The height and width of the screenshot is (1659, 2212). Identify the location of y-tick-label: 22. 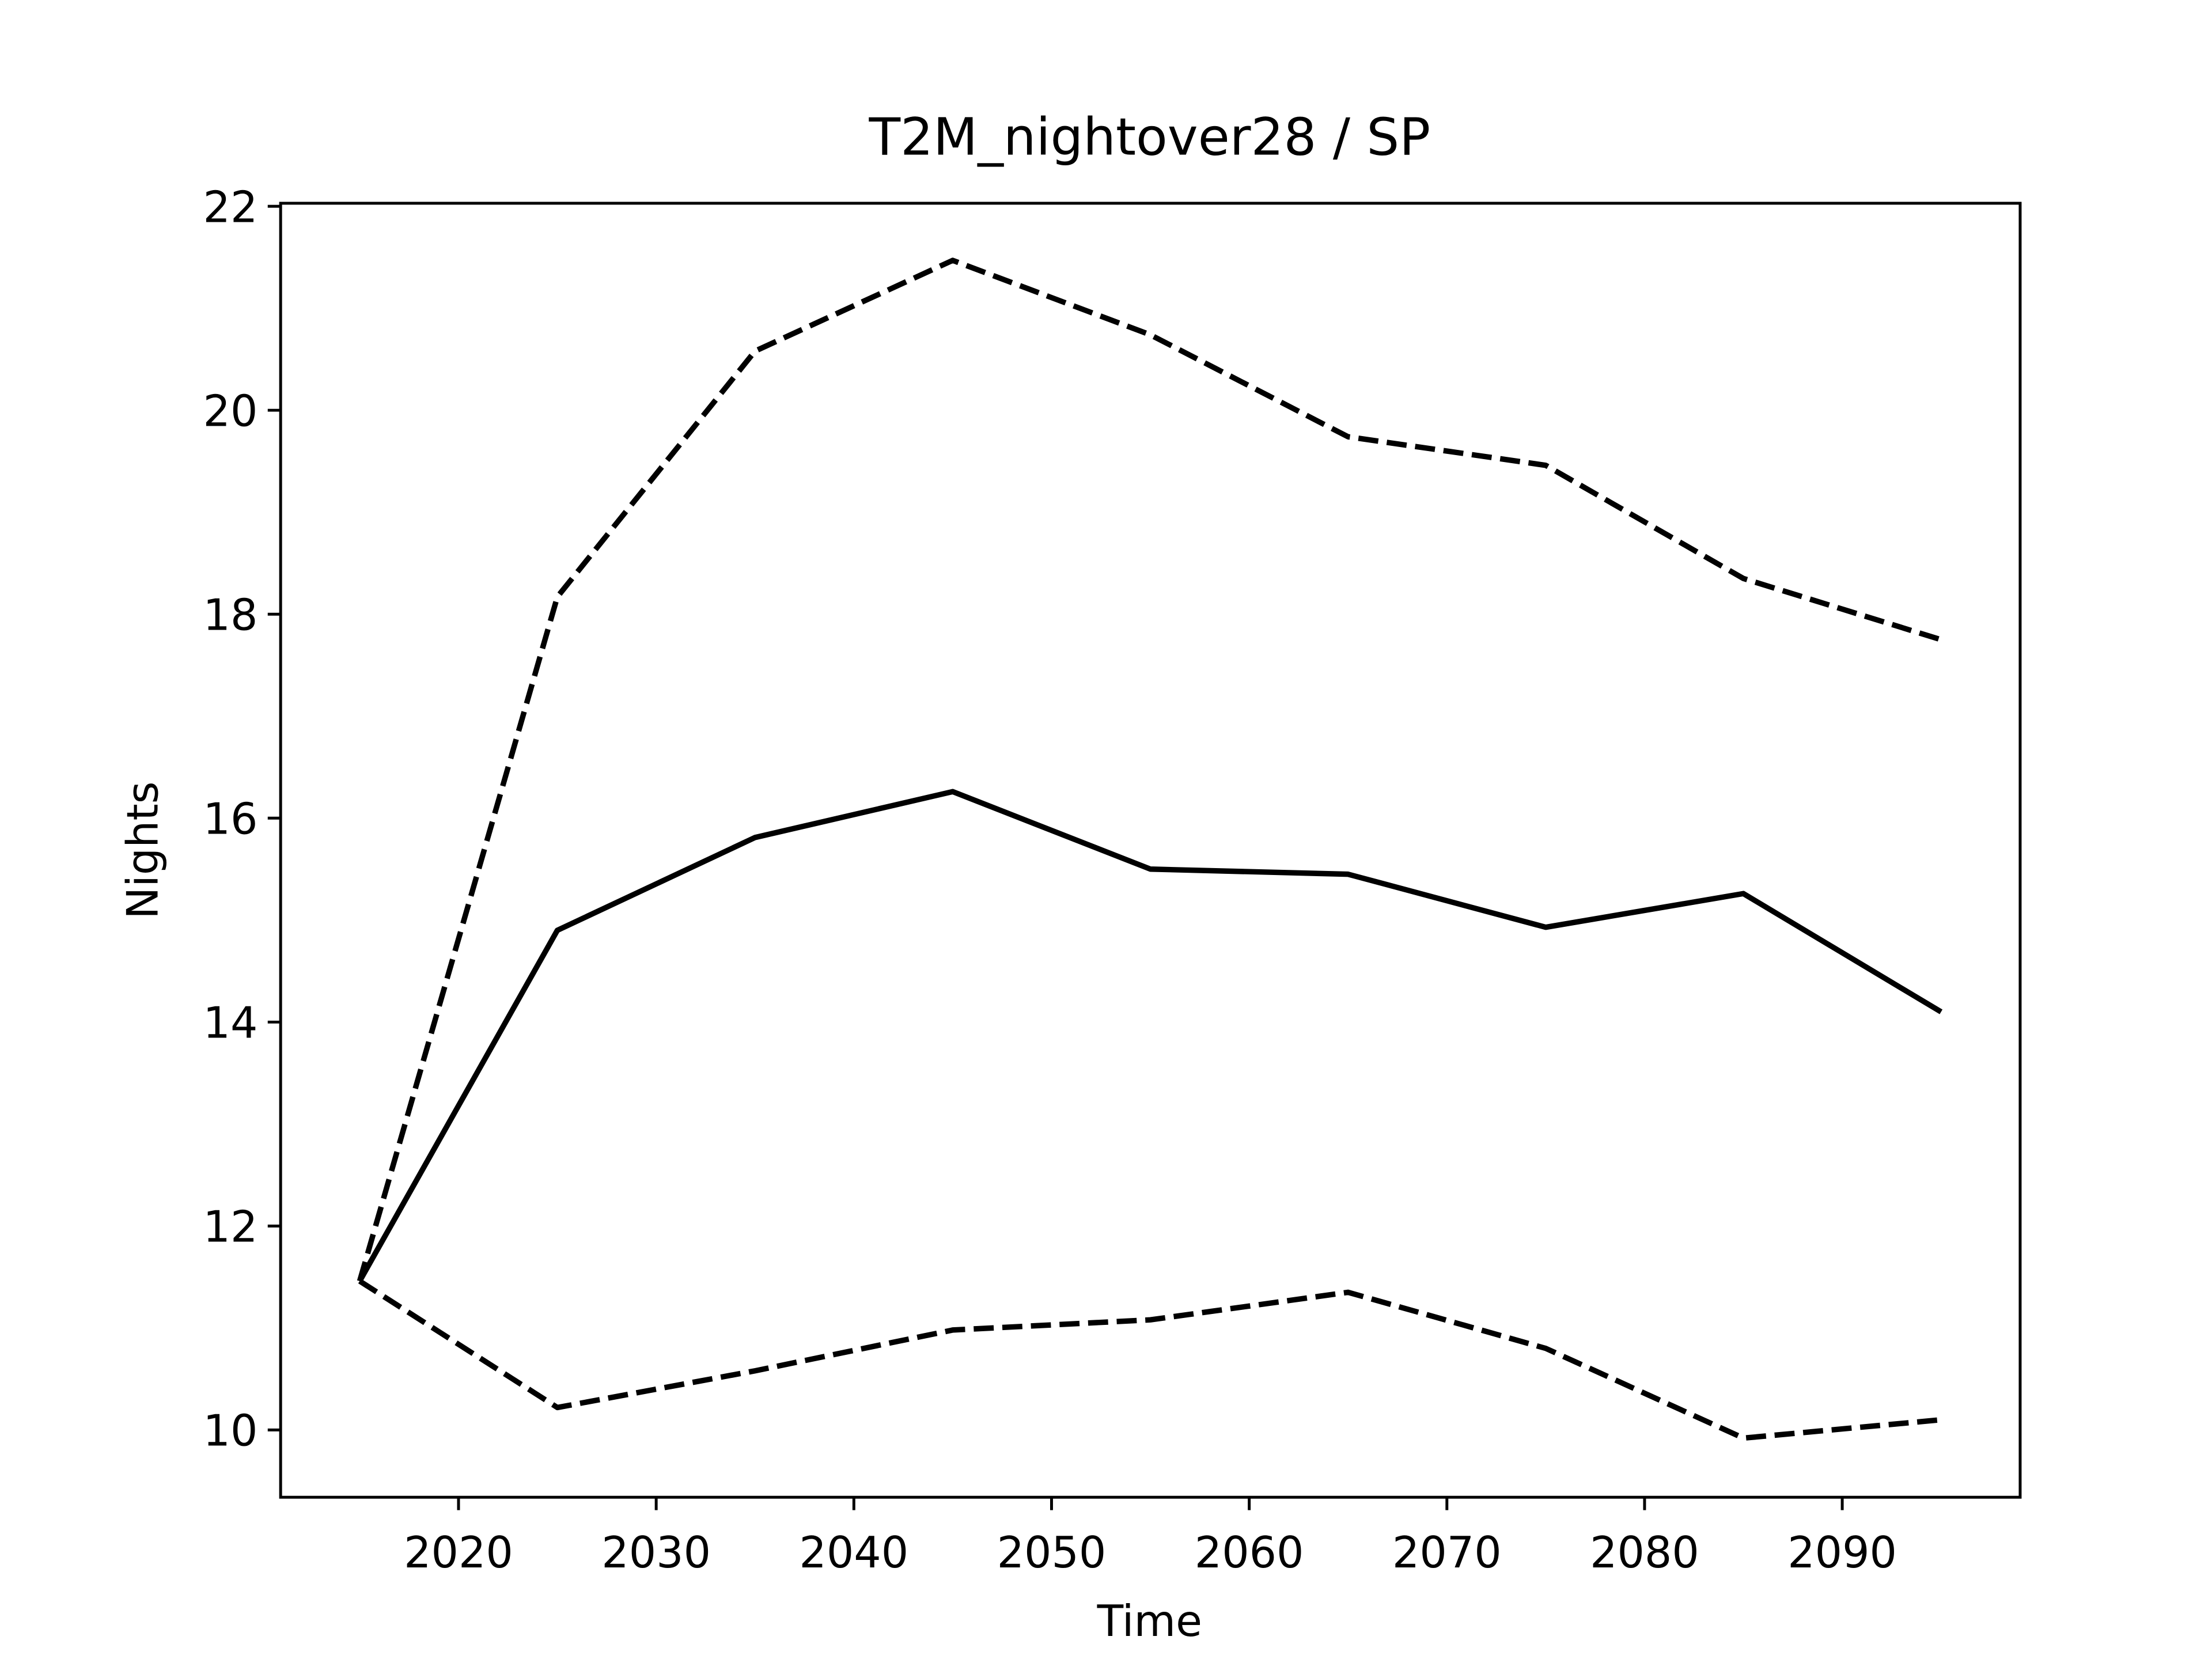
(230, 208).